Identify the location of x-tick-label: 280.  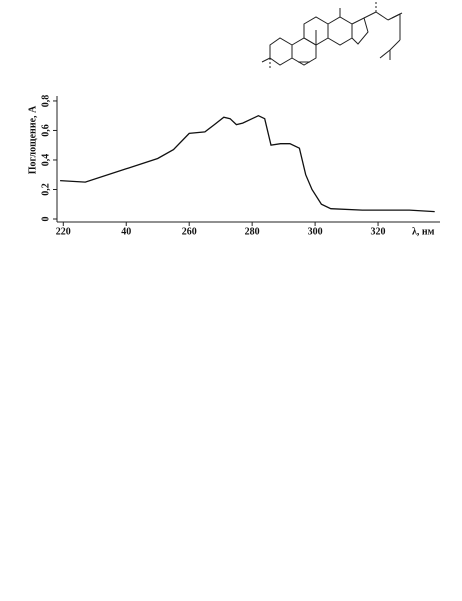
(252, 231).